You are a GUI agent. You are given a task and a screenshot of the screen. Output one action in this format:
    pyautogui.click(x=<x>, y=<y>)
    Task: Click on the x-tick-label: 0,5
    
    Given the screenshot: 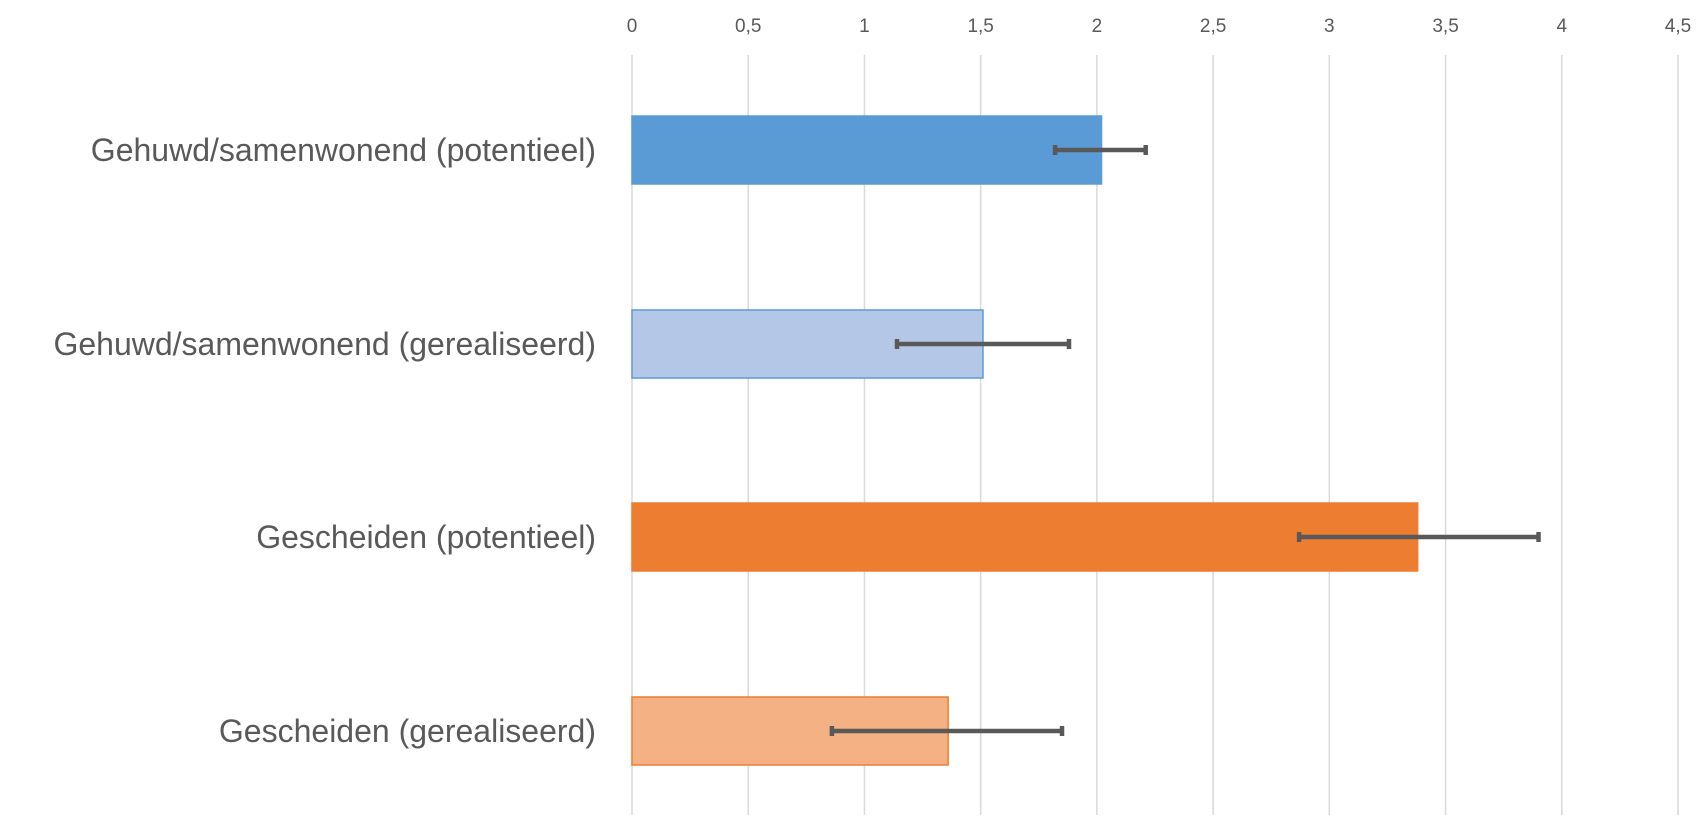 What is the action you would take?
    pyautogui.click(x=748, y=26)
    